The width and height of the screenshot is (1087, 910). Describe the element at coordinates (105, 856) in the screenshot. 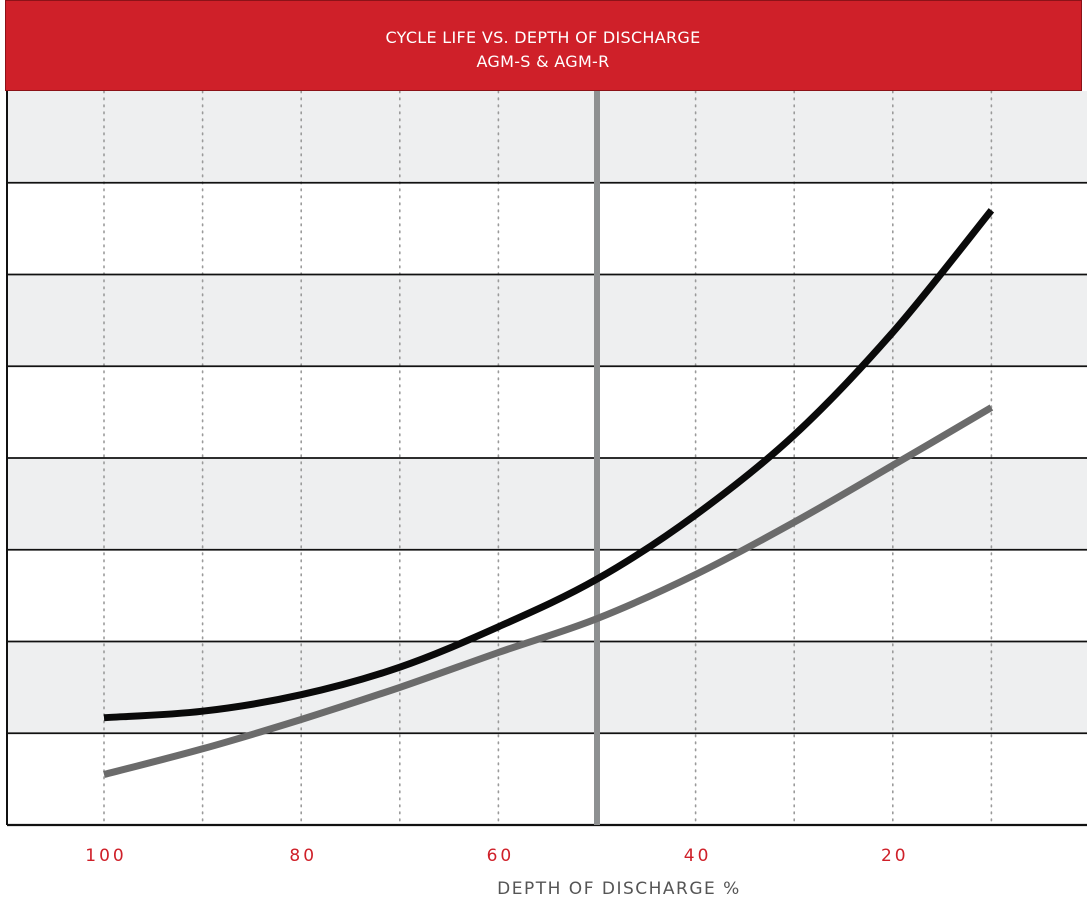

I see `x-tick-label: 100` at that location.